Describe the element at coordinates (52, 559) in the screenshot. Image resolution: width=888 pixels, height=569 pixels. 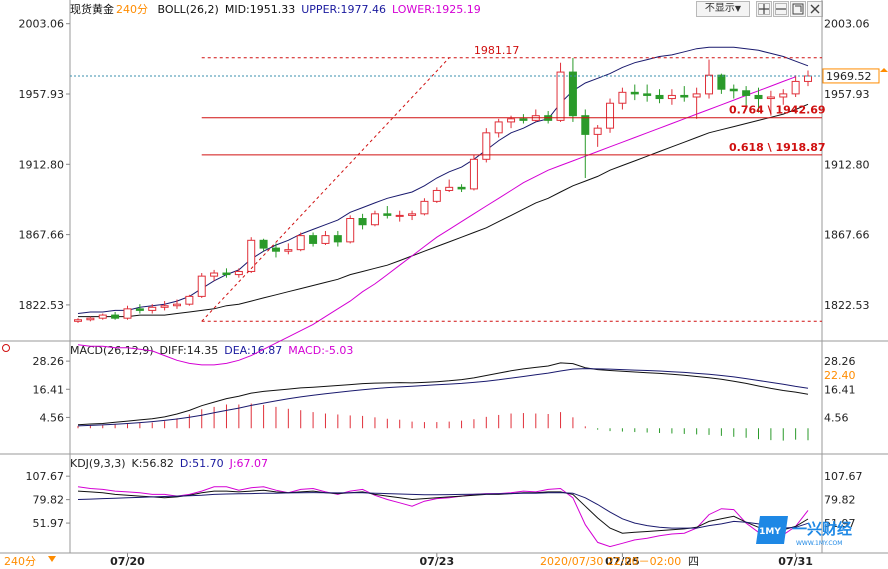
I see `period-dropdown-icon` at that location.